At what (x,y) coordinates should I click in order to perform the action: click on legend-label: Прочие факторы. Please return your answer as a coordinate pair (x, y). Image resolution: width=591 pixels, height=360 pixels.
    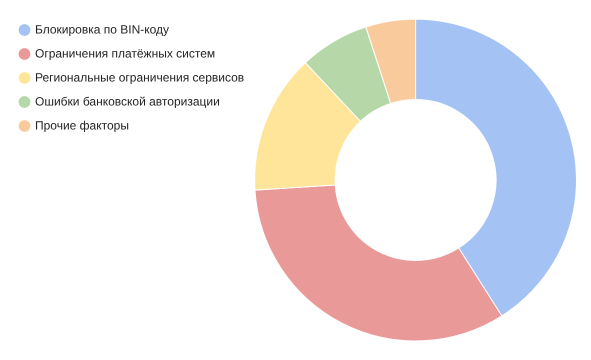
    Looking at the image, I should click on (82, 125).